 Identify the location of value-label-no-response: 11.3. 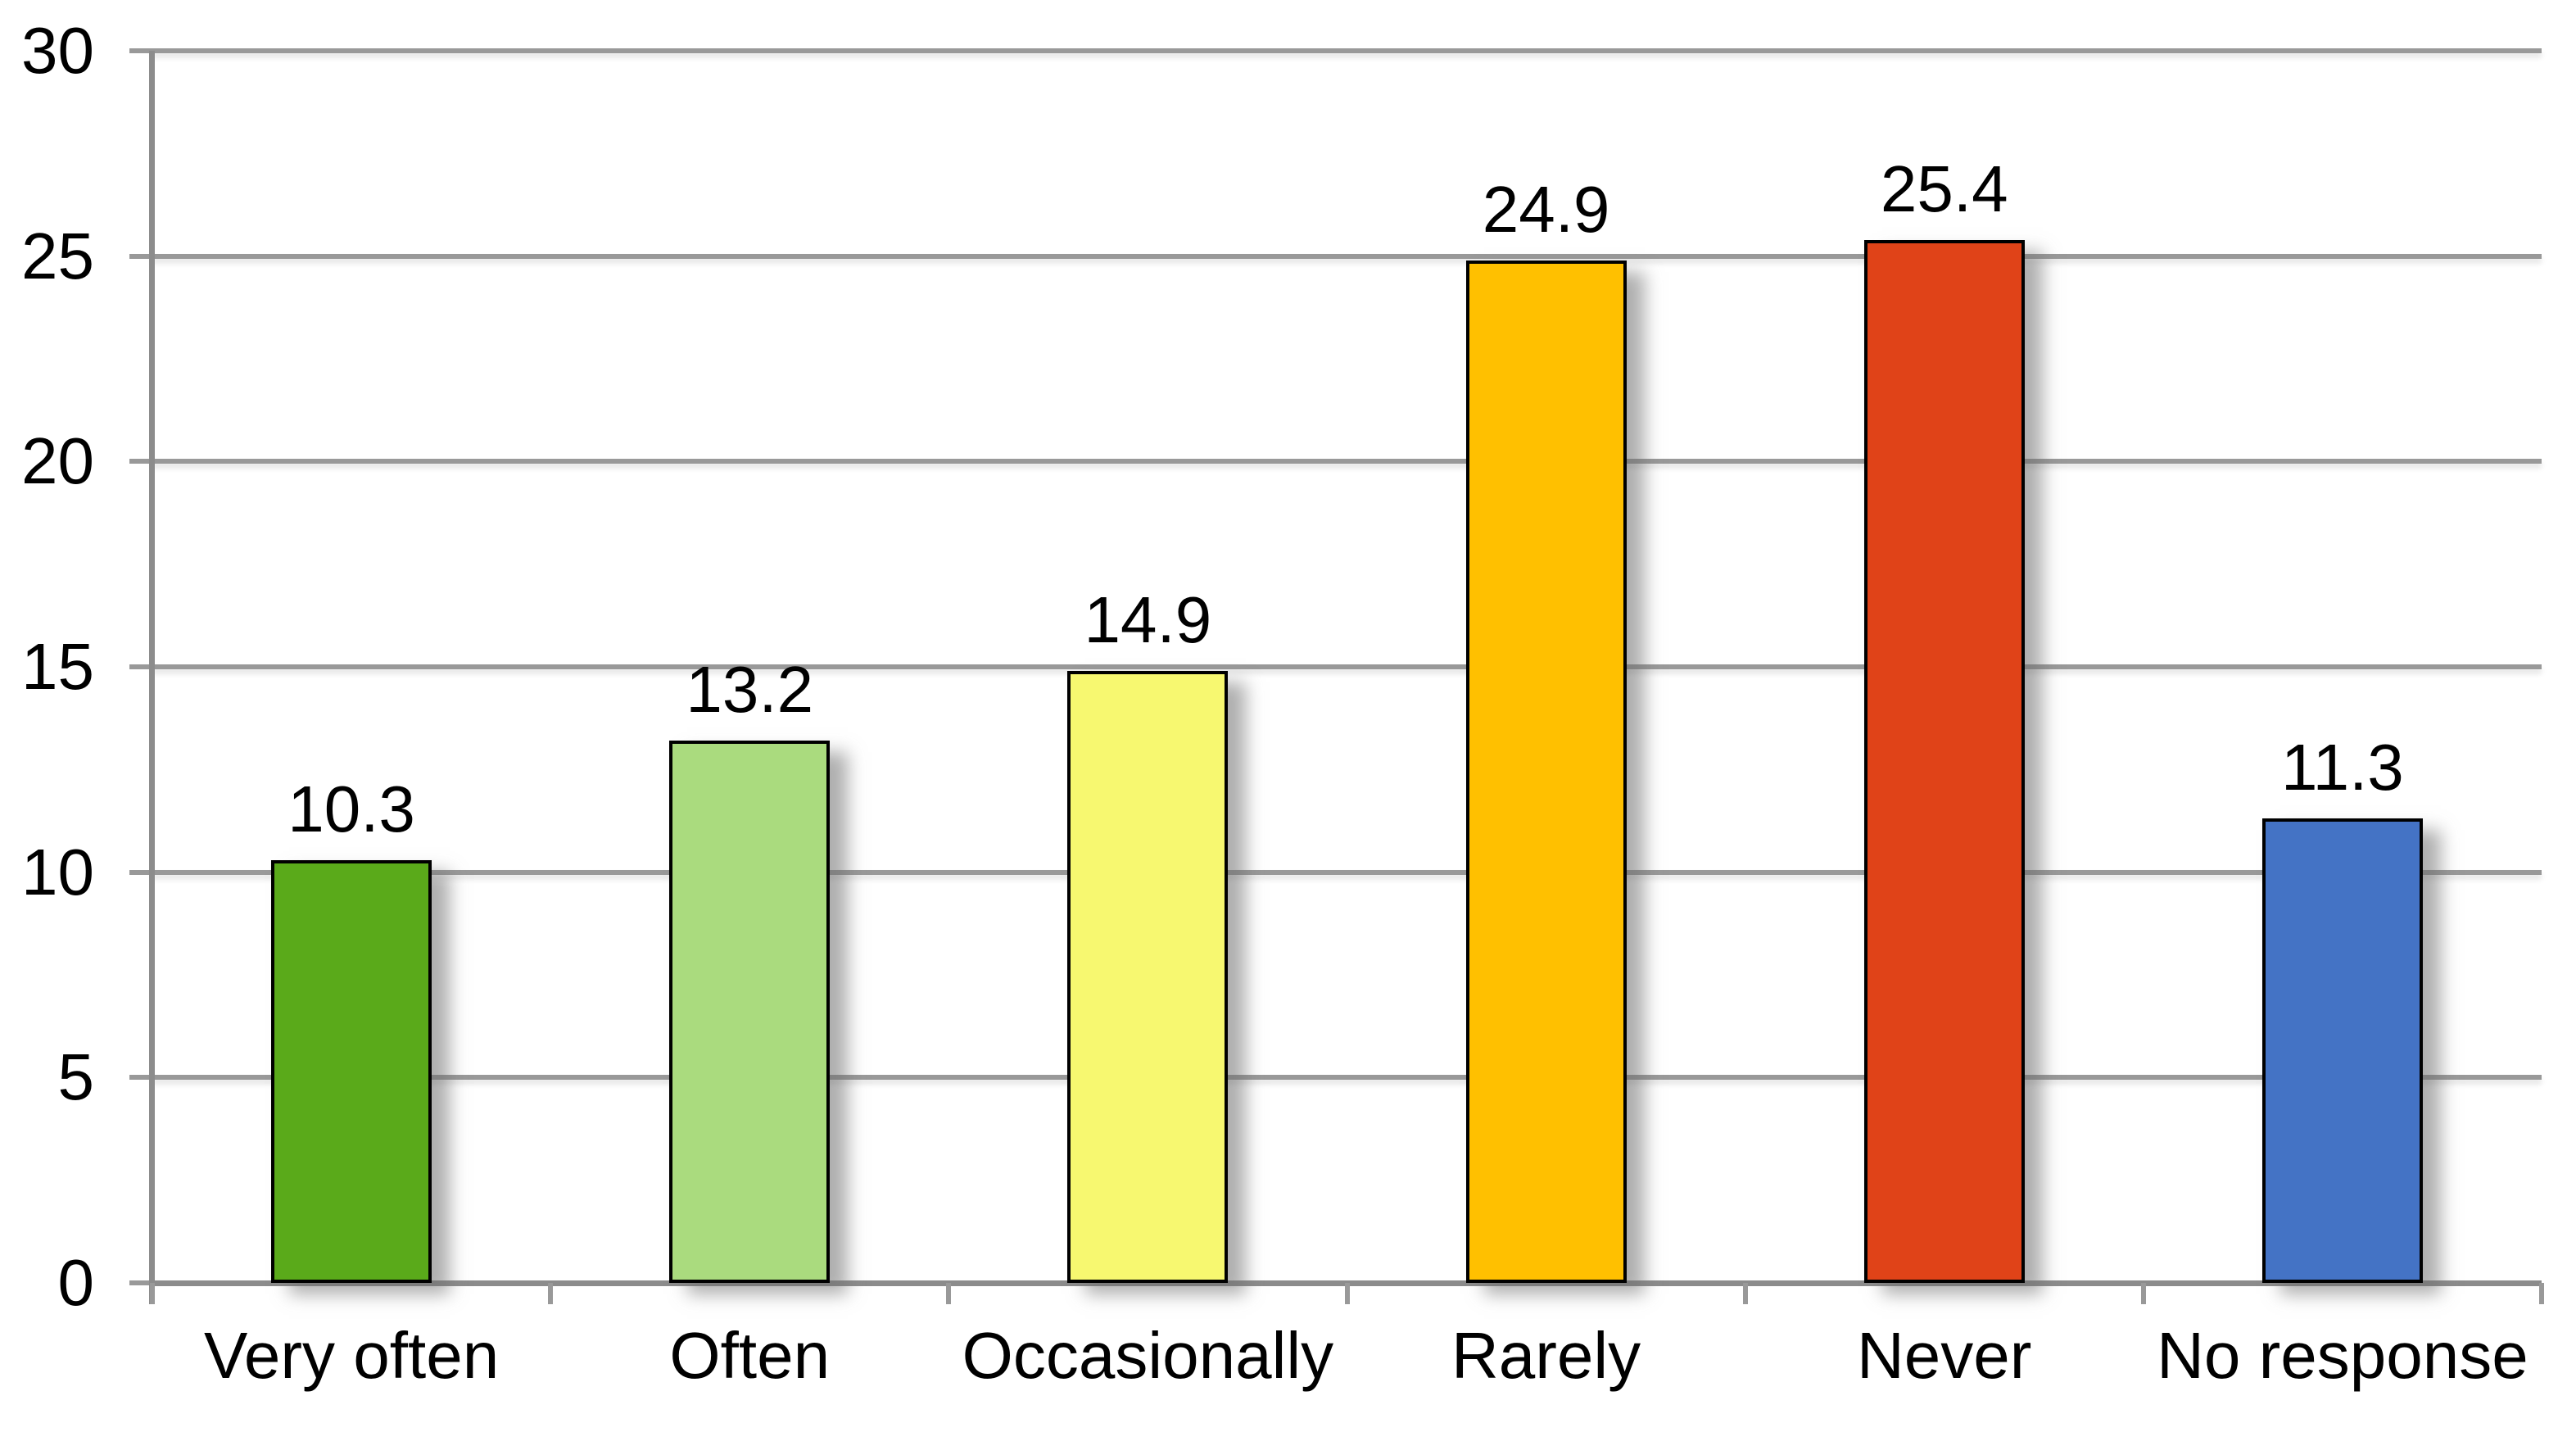
(2342, 767).